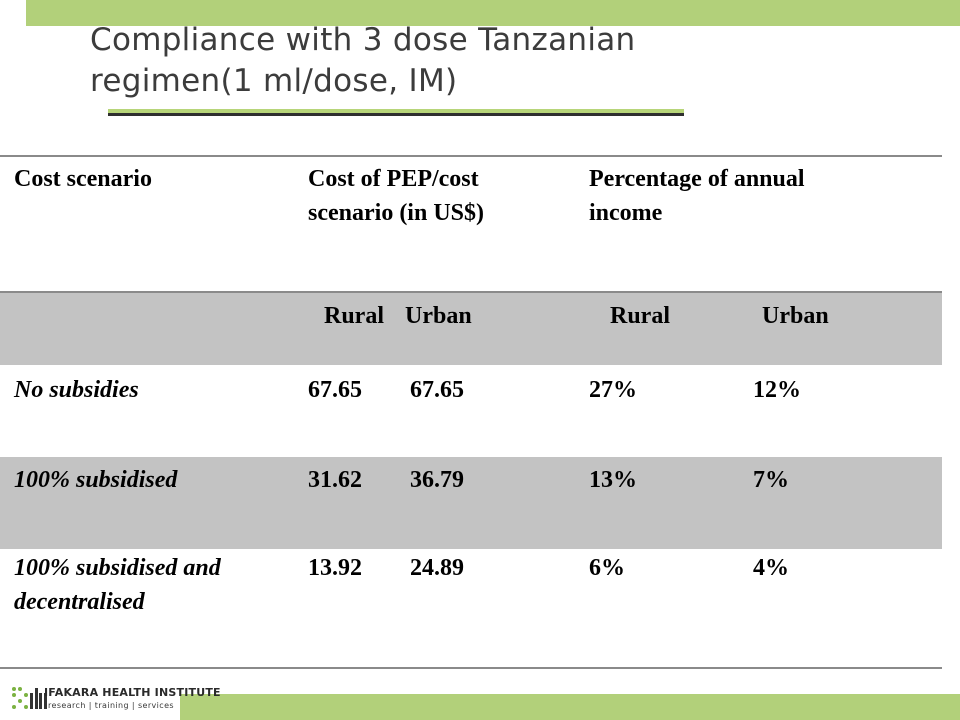  I want to click on row2-cost-rural: 31.62, so click(335, 480).